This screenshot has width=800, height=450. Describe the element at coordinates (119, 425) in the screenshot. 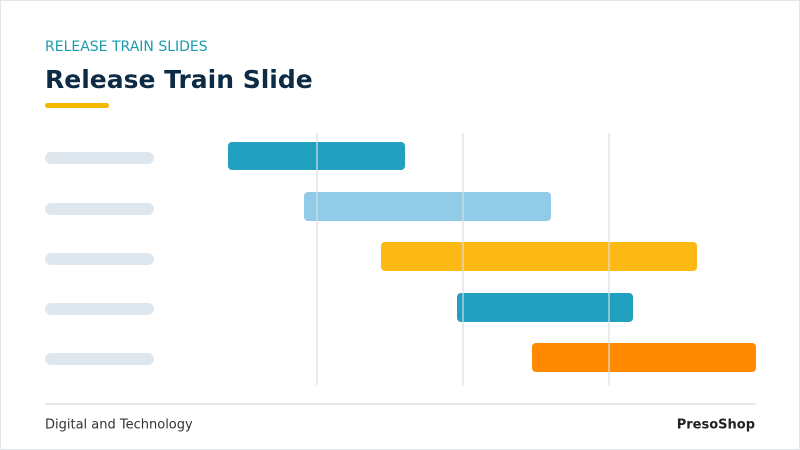

I see `footer-left: Digital and Technology` at that location.